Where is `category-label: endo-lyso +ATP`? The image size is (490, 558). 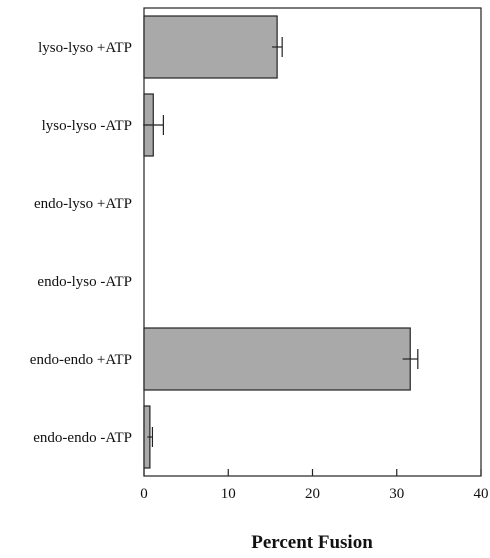
category-label: endo-lyso +ATP is located at coordinates (83, 204).